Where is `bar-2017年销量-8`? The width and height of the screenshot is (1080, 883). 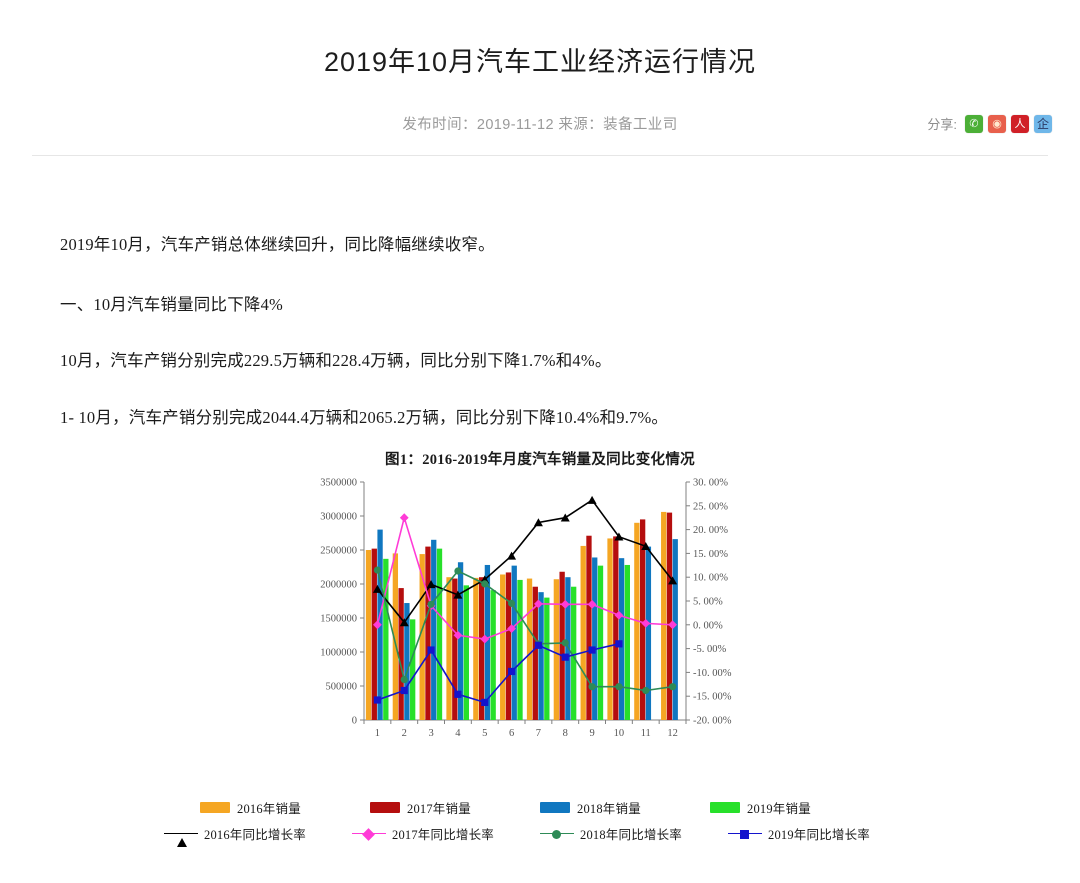 bar-2017年销量-8 is located at coordinates (562, 645).